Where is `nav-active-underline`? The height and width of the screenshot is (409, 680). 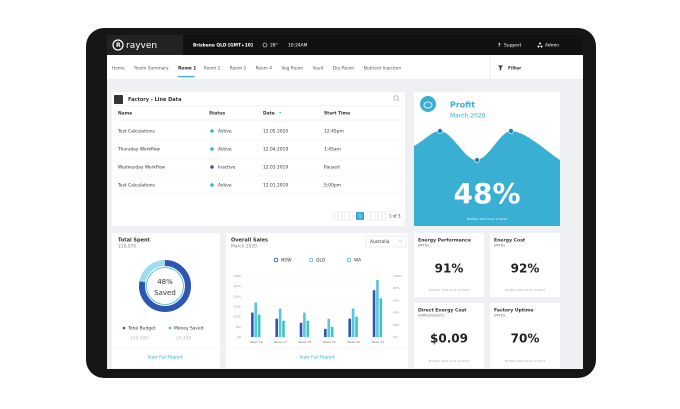 nav-active-underline is located at coordinates (186, 77).